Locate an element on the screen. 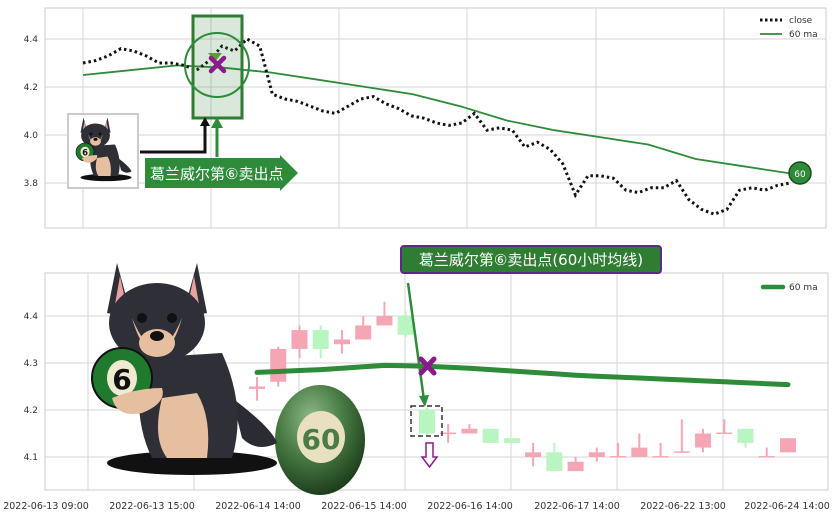 The image size is (833, 520). bottom-legend: 60 ma is located at coordinates (789, 288).